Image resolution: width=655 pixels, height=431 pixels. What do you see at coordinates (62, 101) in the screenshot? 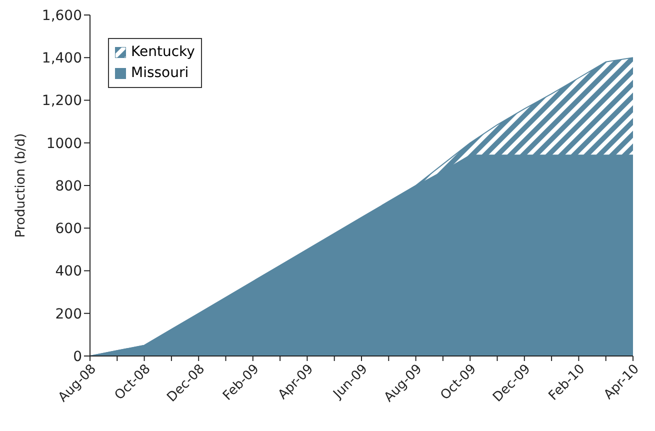
I see `y-tick-label: 1,200` at bounding box center [62, 101].